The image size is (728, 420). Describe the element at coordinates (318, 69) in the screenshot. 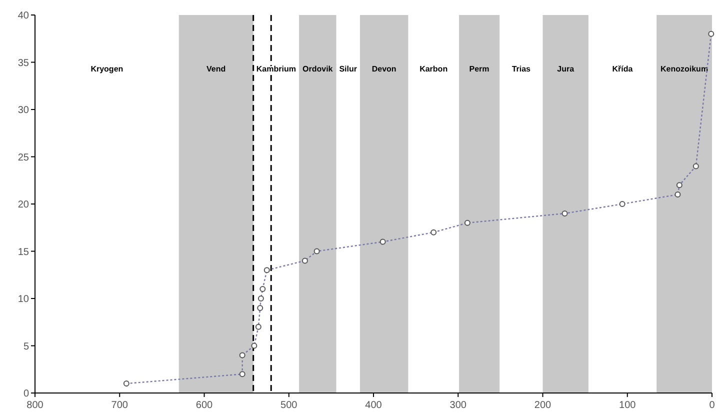

I see `band-label: Ordovik` at that location.